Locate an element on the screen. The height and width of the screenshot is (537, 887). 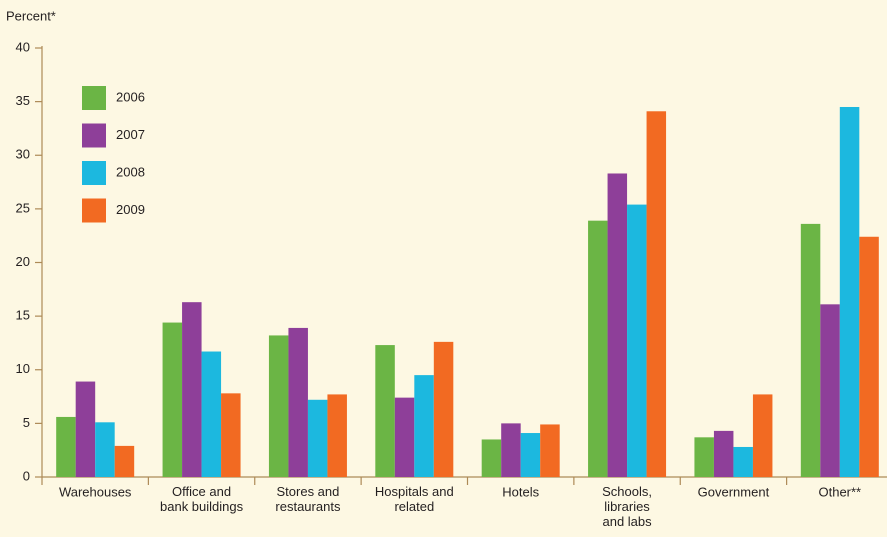
x-tick-label: Office and bank buildings is located at coordinates (202, 499).